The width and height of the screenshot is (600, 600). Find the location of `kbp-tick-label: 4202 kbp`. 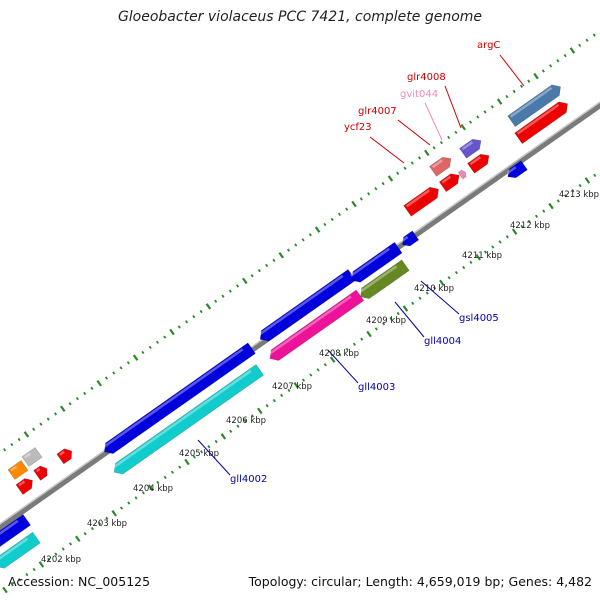

kbp-tick-label: 4202 kbp is located at coordinates (61, 560).